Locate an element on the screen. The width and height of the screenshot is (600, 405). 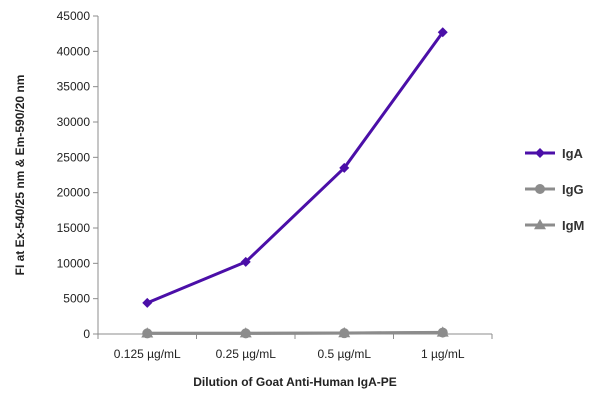
y-tick-label: 40000 is located at coordinates (74, 51).